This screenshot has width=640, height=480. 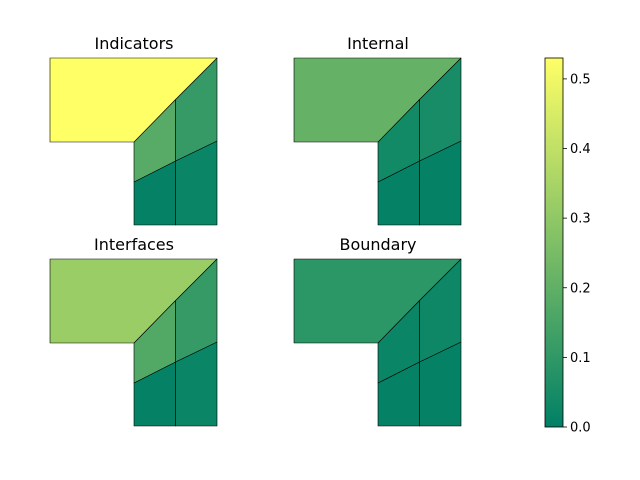 I want to click on panel-indicators: Indicators, so click(x=133, y=130).